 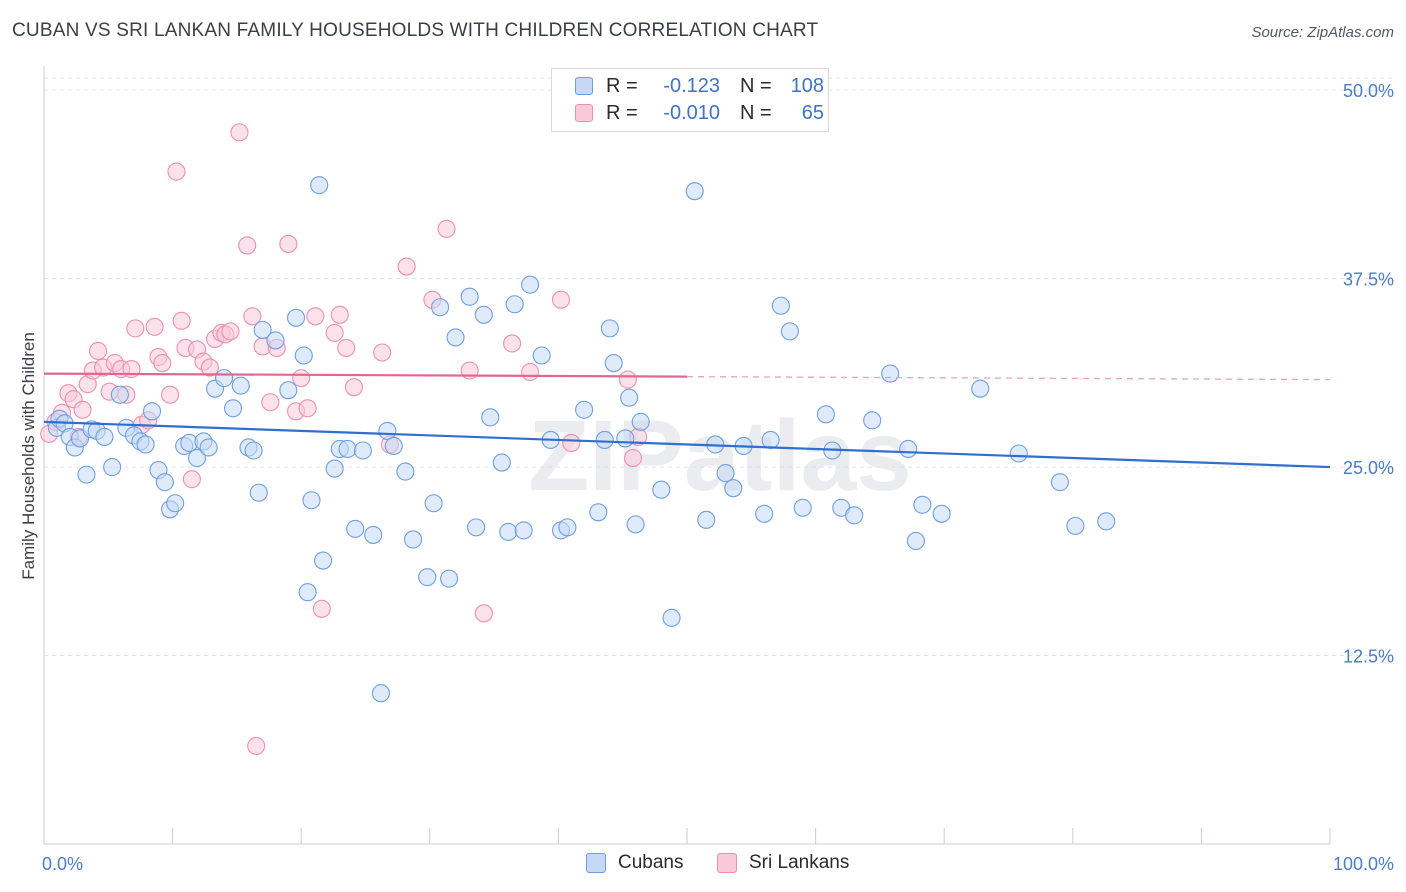 What do you see at coordinates (1008, 378) in the screenshot?
I see `sri-lankans-trend-extension` at bounding box center [1008, 378].